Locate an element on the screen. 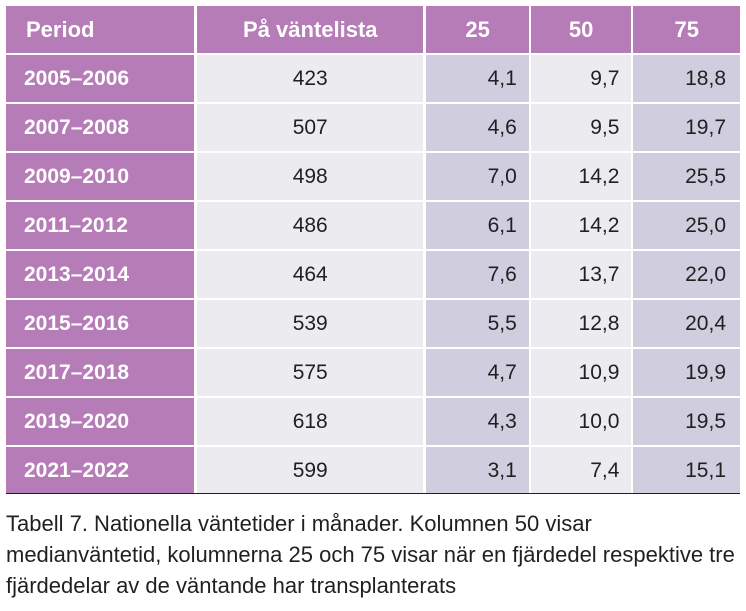 The image size is (746, 611). waiting-list-cell: 498 is located at coordinates (310, 176).